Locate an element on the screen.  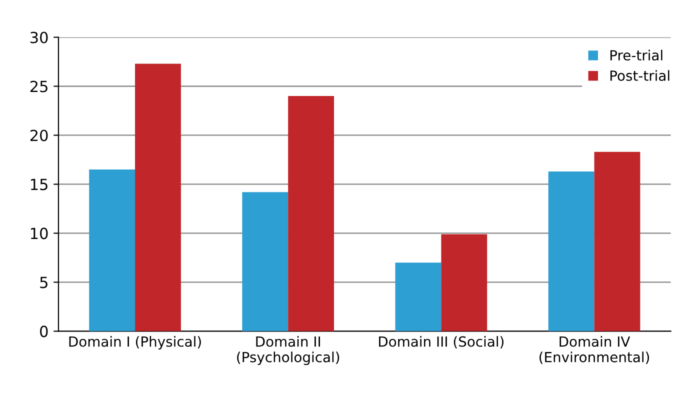
x-tick-label: Domain IV (Environmental) is located at coordinates (595, 350).